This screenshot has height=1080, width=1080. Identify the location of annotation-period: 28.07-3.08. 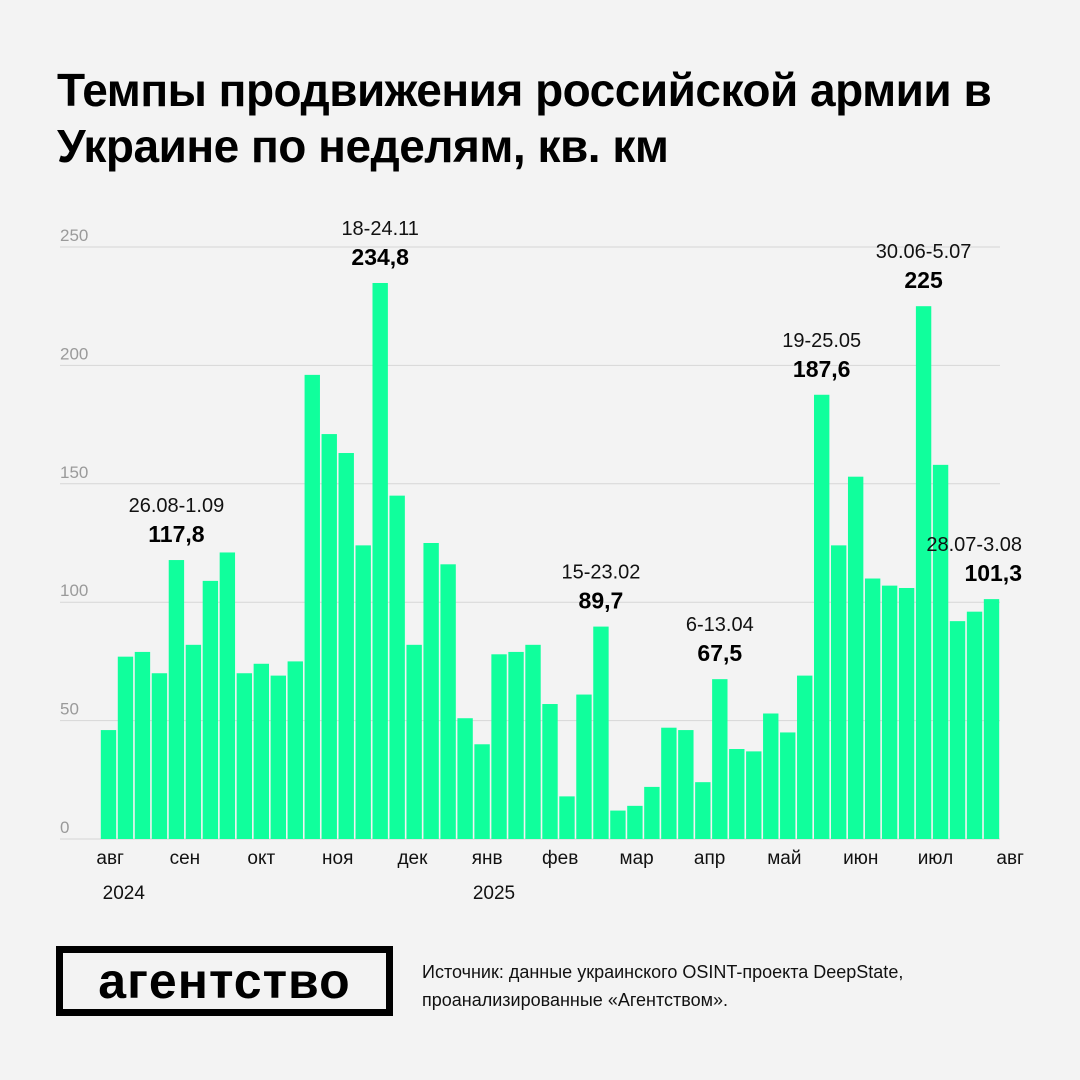
(974, 545).